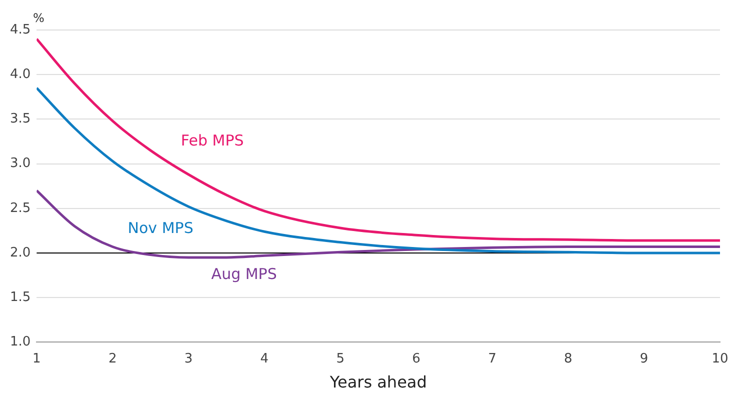 The image size is (732, 401). What do you see at coordinates (112, 358) in the screenshot?
I see `x-tick-label: 2` at bounding box center [112, 358].